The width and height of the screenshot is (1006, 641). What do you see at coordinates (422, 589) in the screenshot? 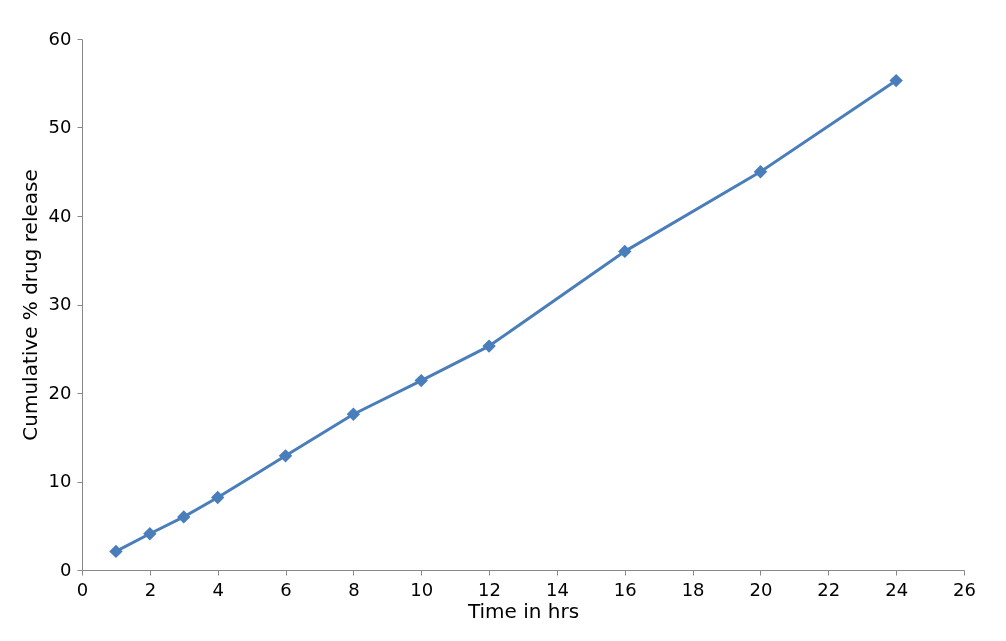
I see `x-tick-label: 10` at bounding box center [422, 589].